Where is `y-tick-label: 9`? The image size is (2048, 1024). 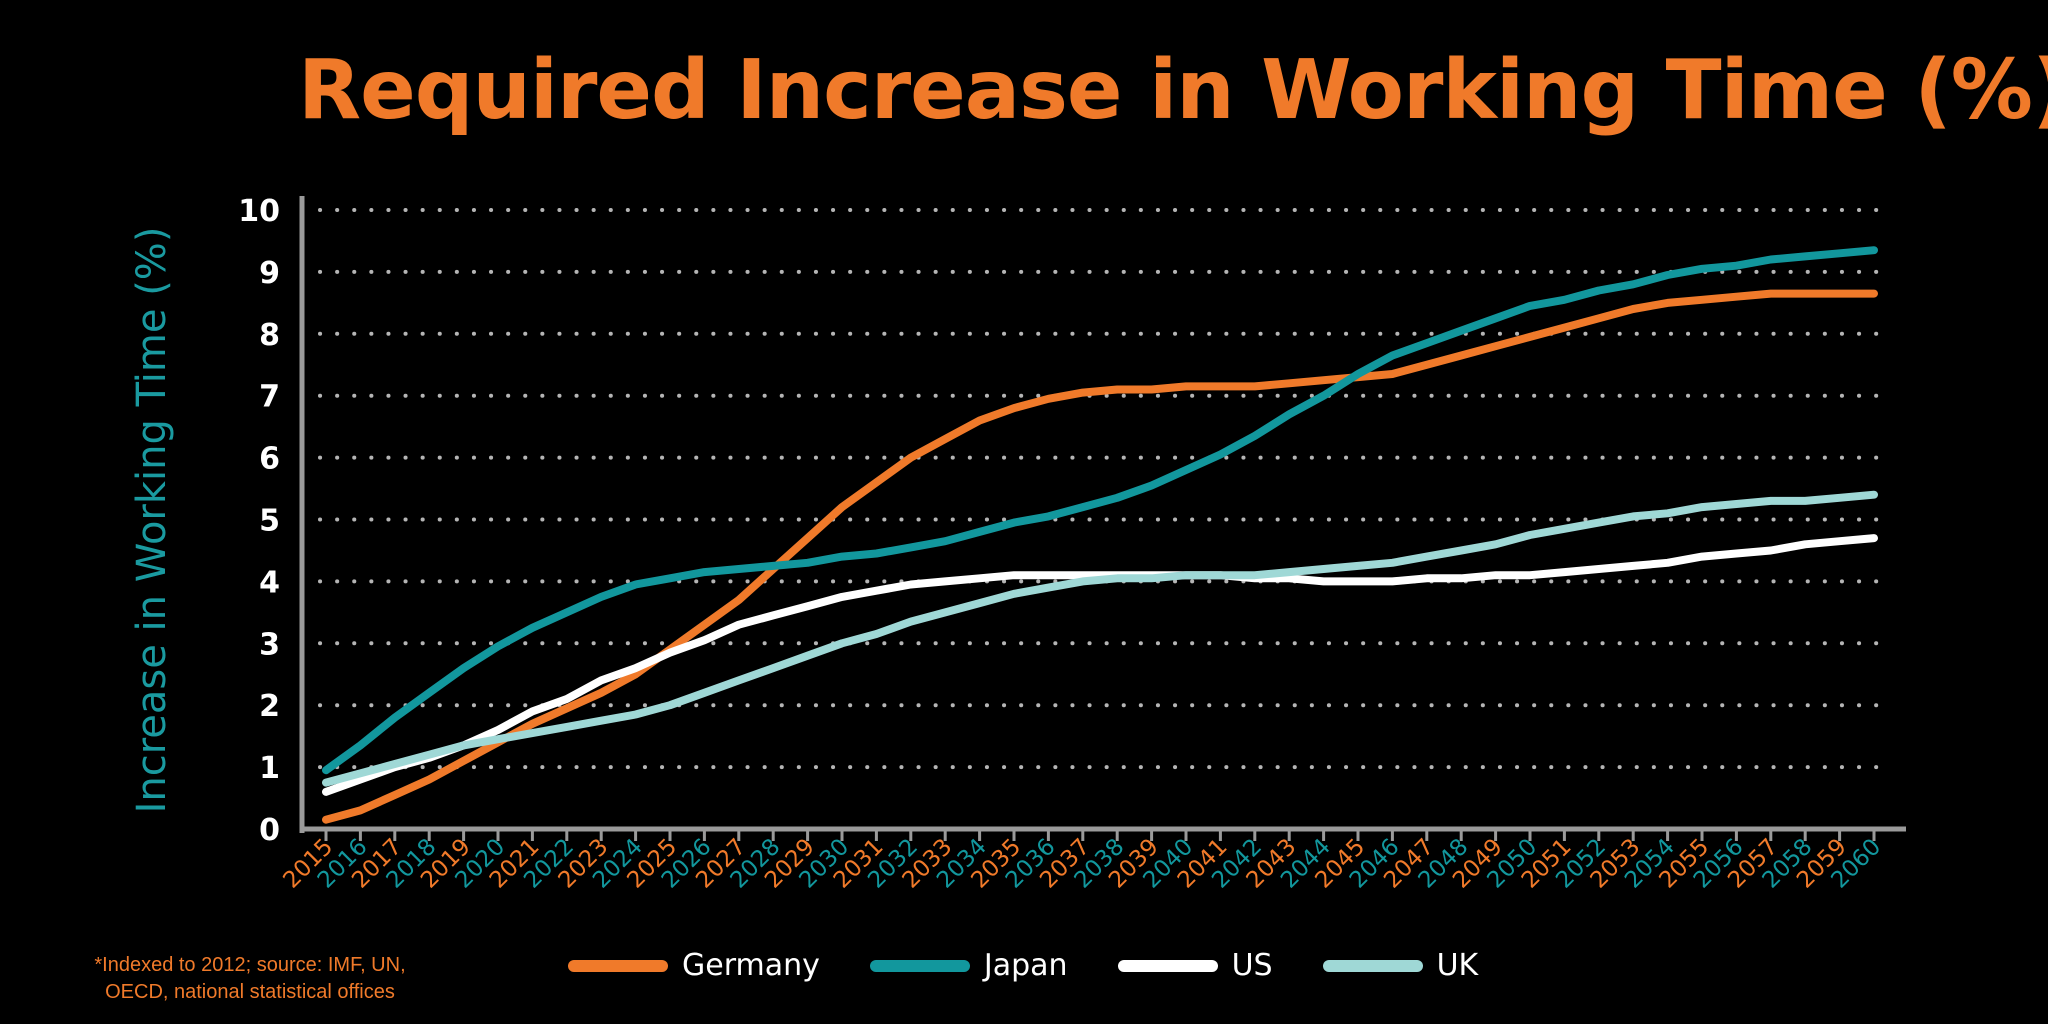 y-tick-label: 9 is located at coordinates (269, 273).